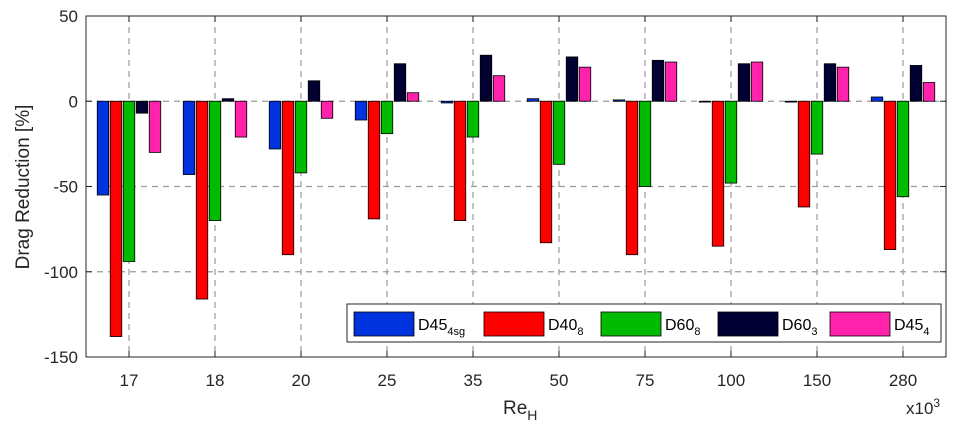 This screenshot has height=429, width=956. Describe the element at coordinates (23, 187) in the screenshot. I see `y-axis-label: Drag Reduction [%]` at that location.